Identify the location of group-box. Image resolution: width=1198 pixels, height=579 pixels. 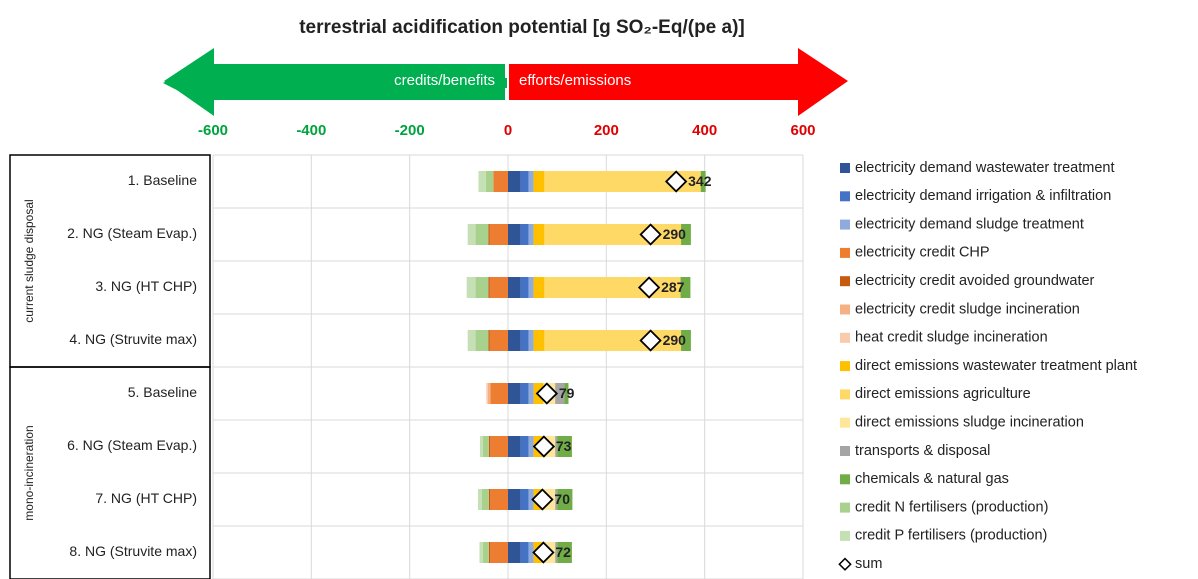
(110, 472).